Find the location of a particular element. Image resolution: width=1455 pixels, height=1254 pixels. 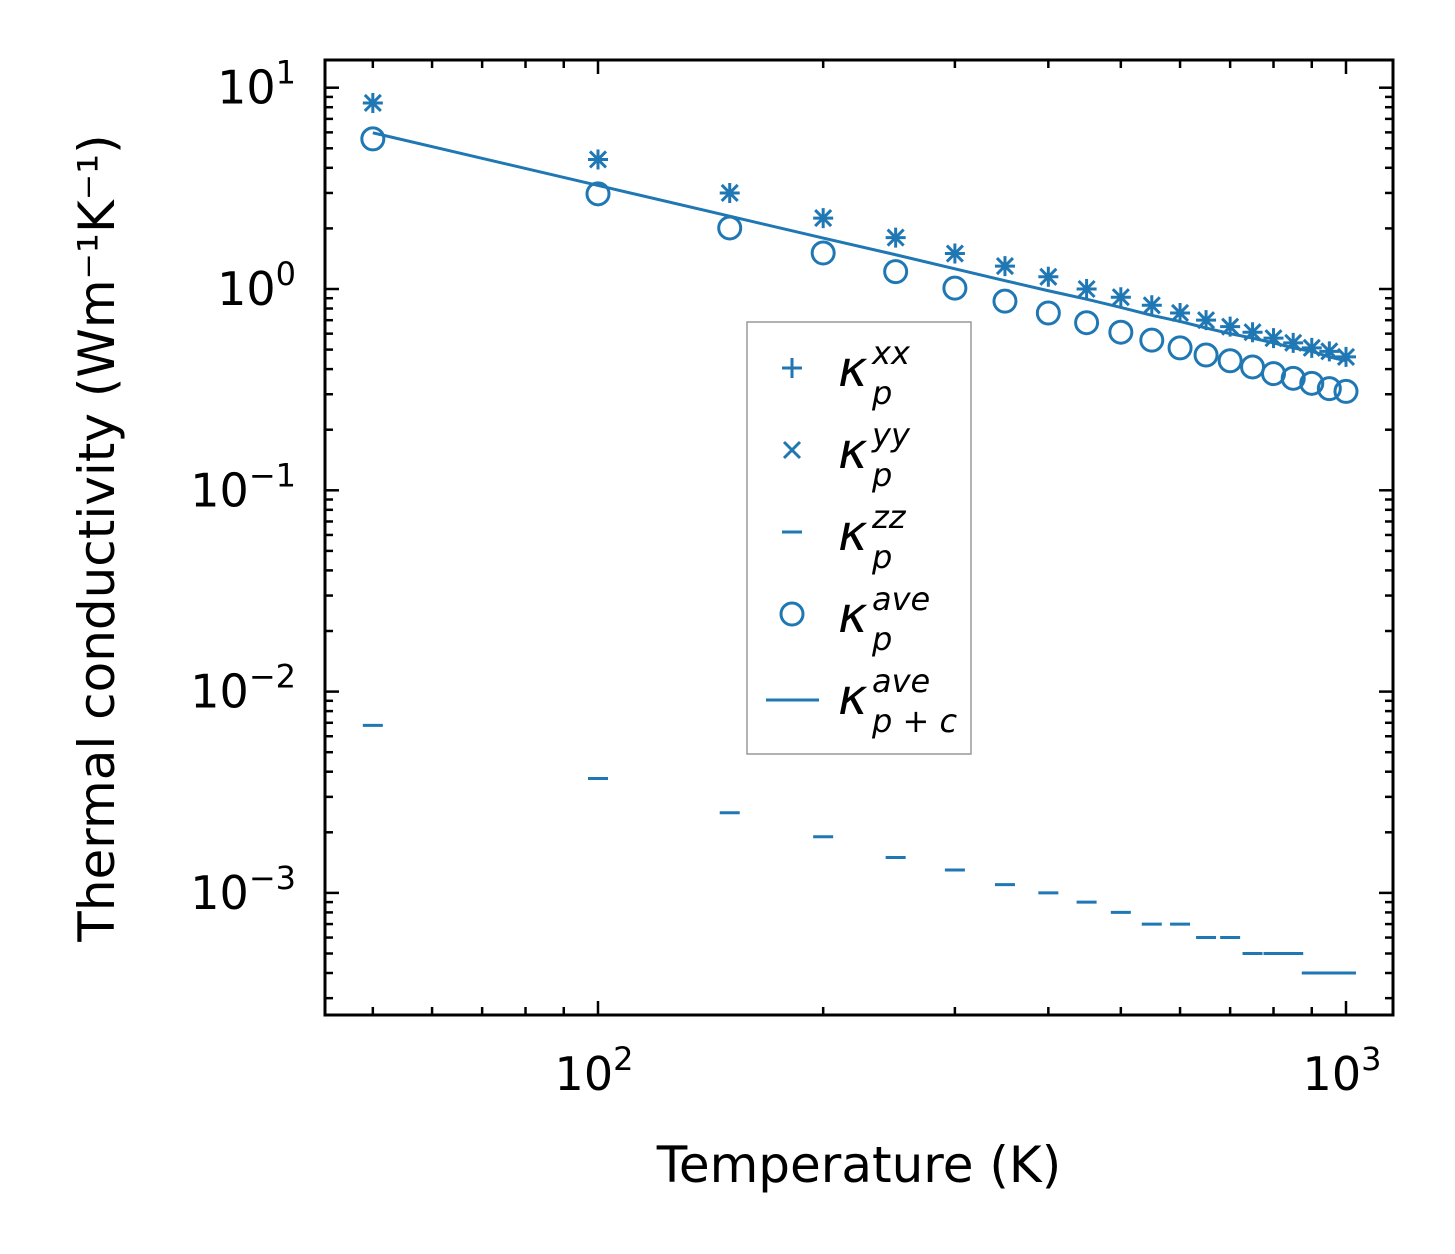

series-hline is located at coordinates (859, 849).